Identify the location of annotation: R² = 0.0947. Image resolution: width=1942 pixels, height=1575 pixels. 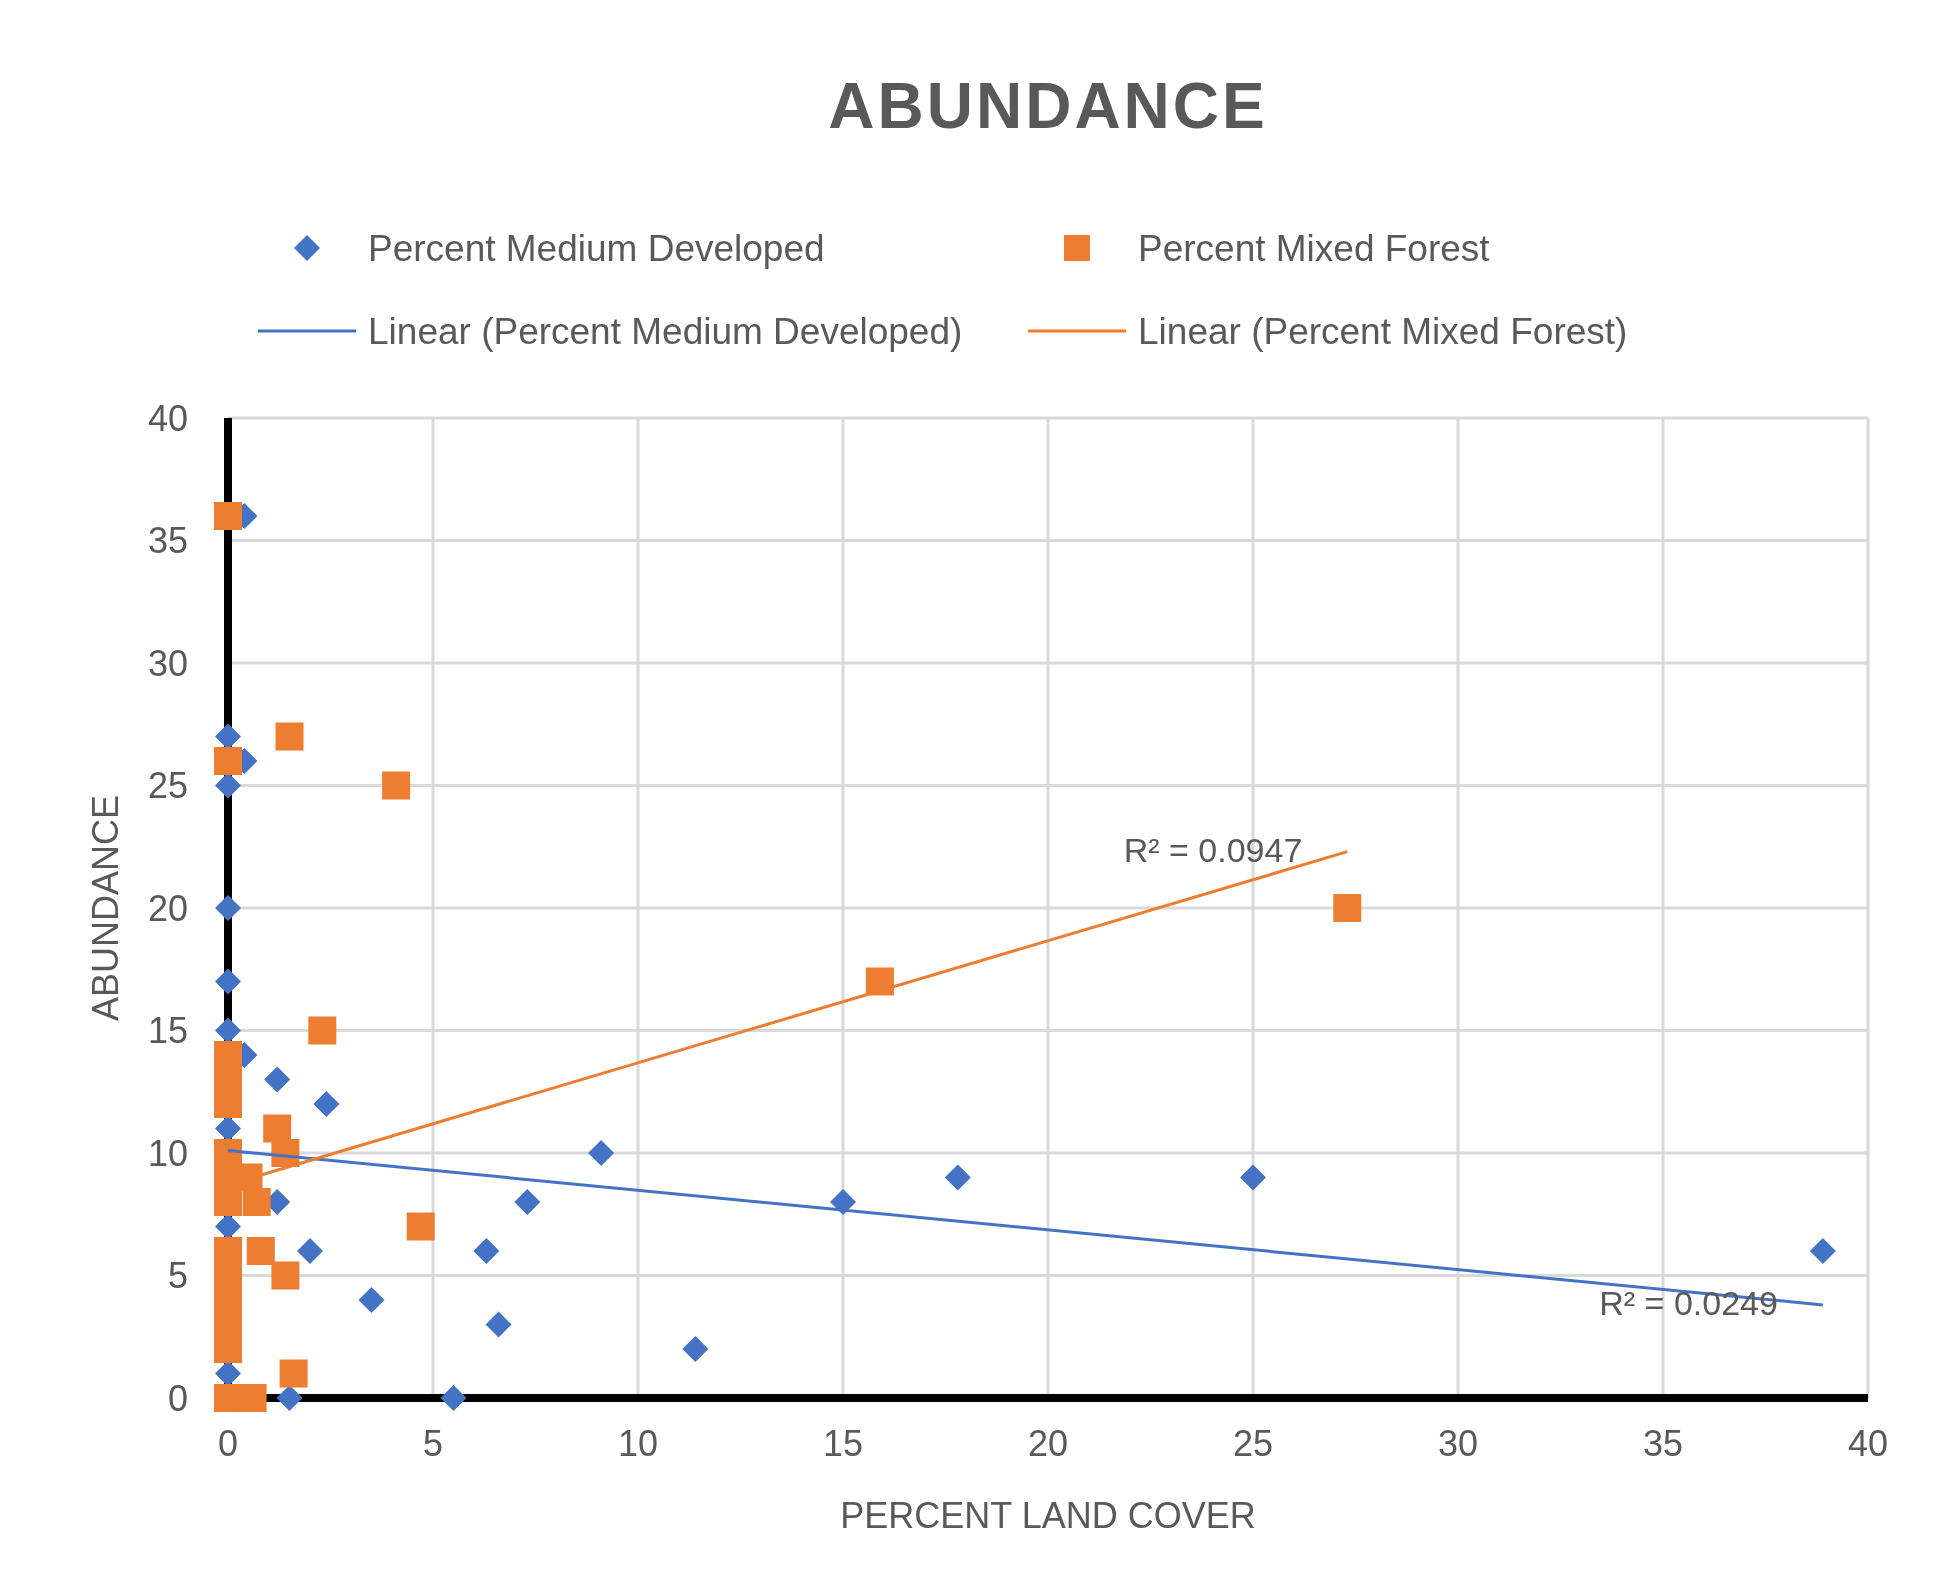
(1213, 849).